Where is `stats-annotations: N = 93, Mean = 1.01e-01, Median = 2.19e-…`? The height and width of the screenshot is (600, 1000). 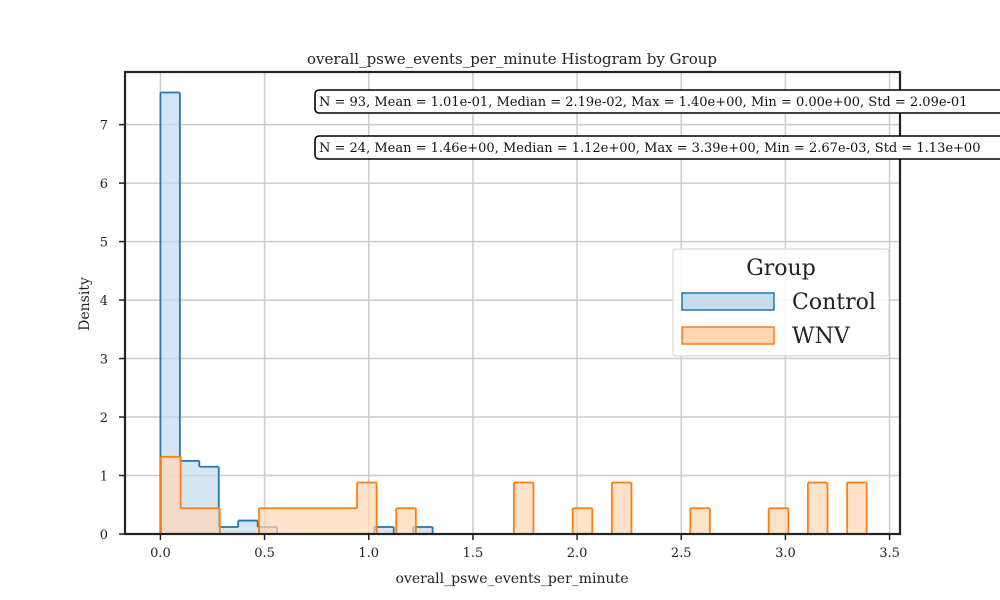 stats-annotations: N = 93, Mean = 1.01e-01, Median = 2.19e-… is located at coordinates (657, 124).